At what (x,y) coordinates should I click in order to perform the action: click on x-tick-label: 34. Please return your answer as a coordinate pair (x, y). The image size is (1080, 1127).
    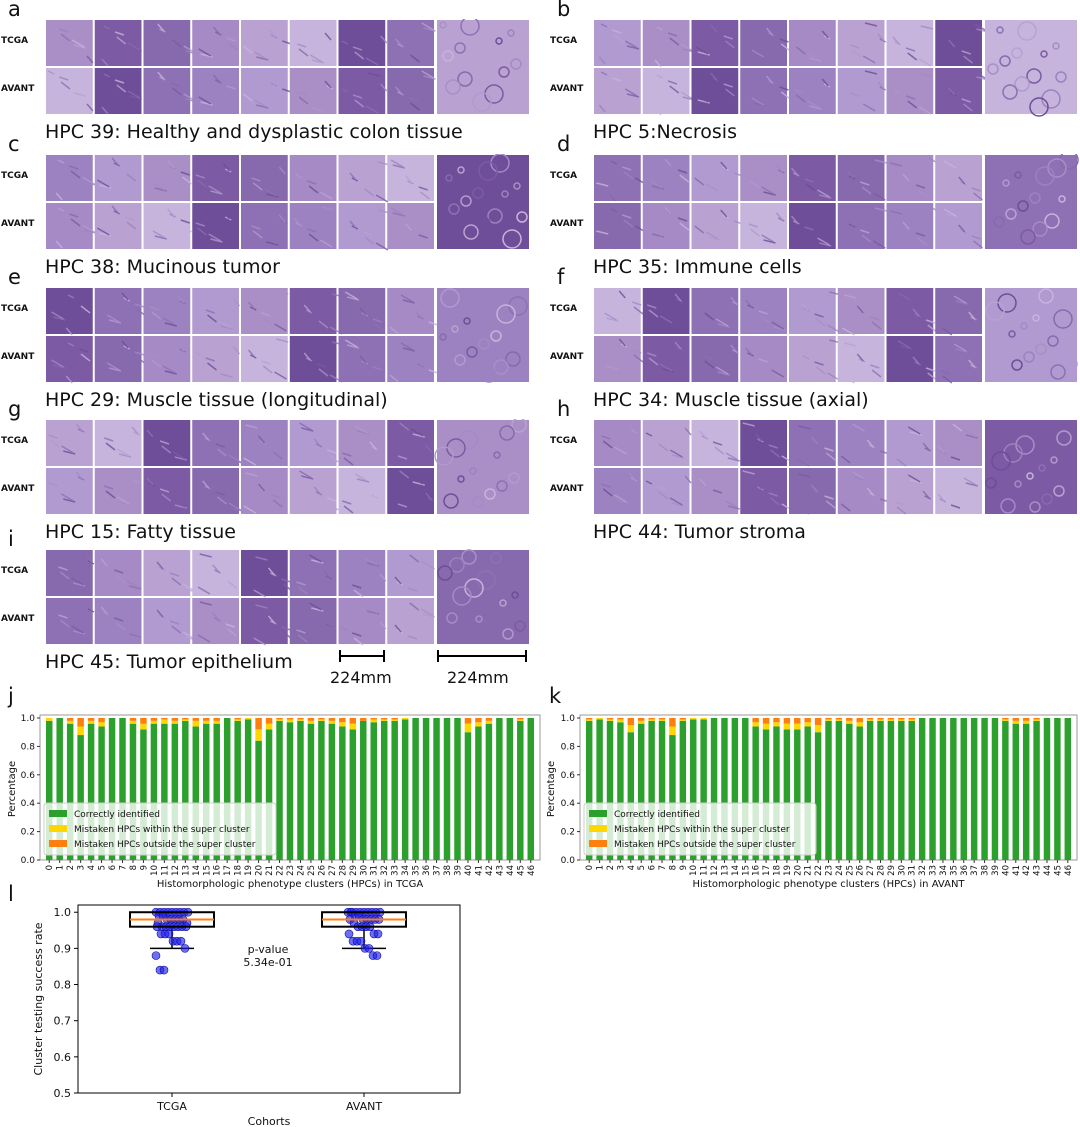
    Looking at the image, I should click on (406, 870).